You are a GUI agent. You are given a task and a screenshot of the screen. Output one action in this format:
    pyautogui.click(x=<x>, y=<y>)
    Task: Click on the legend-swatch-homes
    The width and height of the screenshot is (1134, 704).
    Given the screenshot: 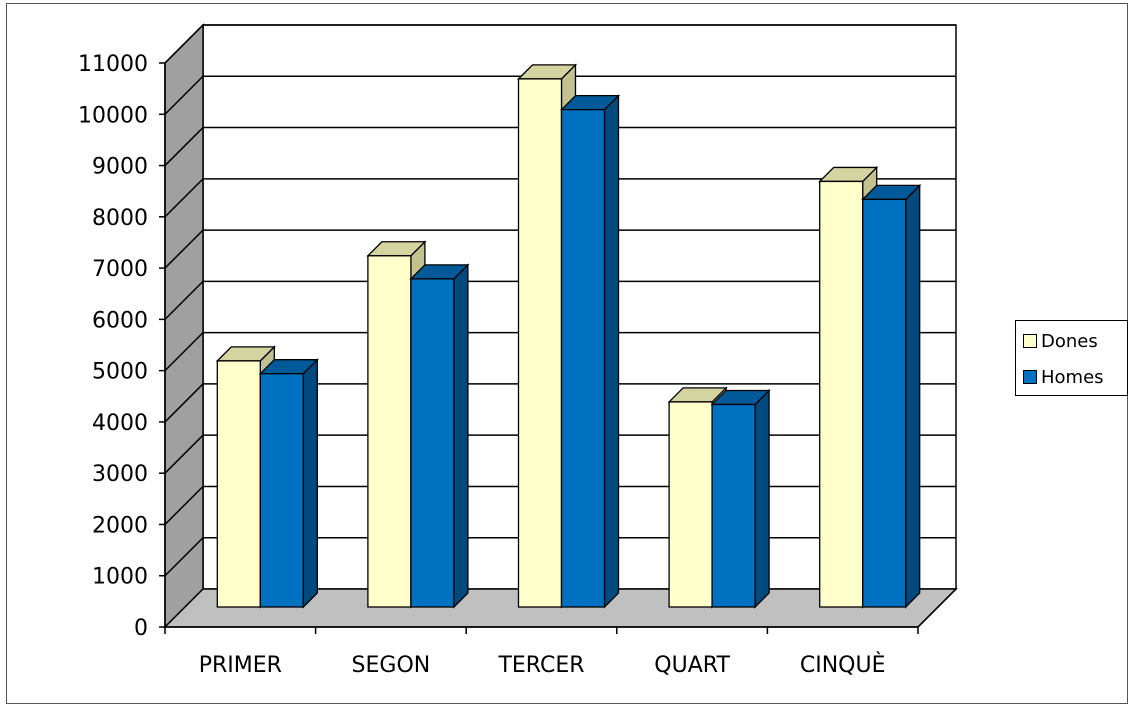 What is the action you would take?
    pyautogui.click(x=1030, y=377)
    